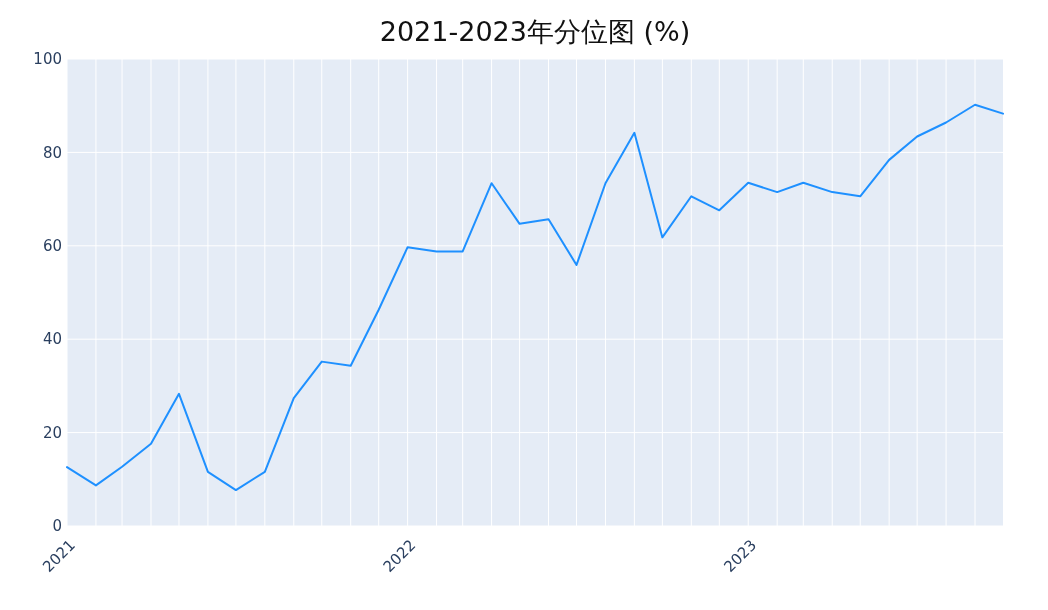 This screenshot has height=610, width=1048. I want to click on y-tick-label: 0, so click(57, 526).